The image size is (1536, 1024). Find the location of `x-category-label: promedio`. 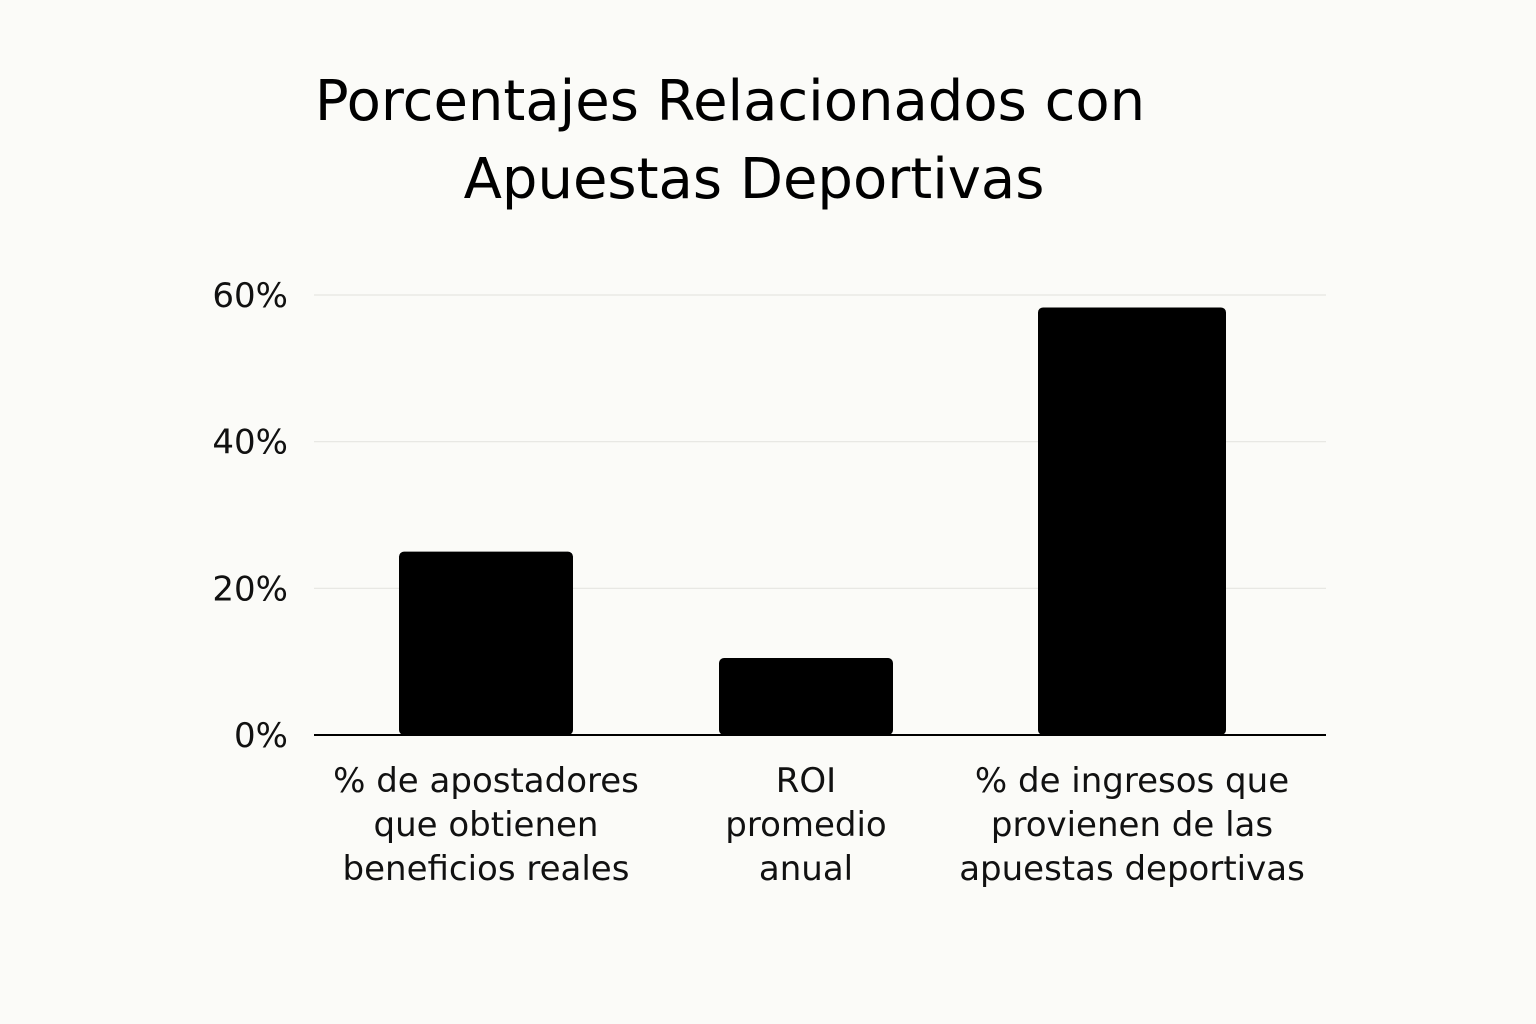

x-category-label: promedio is located at coordinates (805, 825).